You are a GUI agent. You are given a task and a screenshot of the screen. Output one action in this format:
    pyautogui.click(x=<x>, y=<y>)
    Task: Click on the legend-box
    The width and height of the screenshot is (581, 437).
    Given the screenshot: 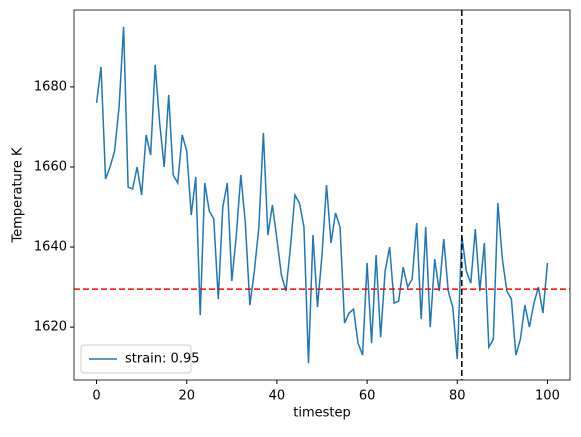 What is the action you would take?
    pyautogui.click(x=136, y=359)
    